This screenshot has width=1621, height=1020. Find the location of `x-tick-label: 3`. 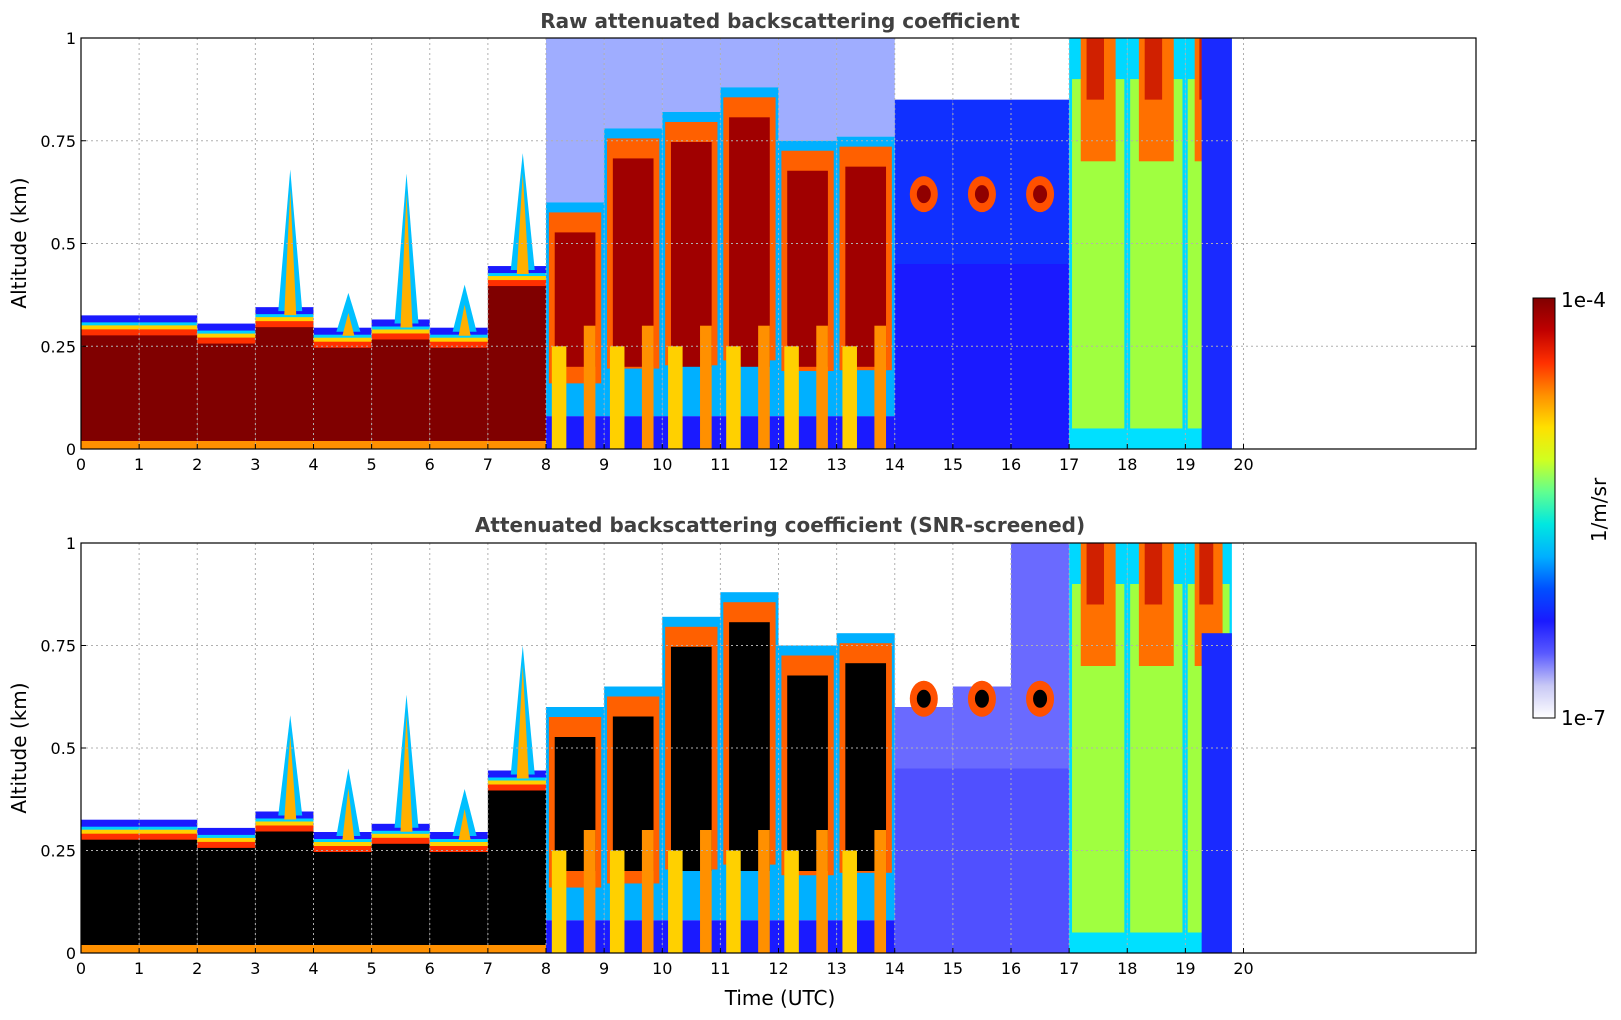

x-tick-label: 3 is located at coordinates (255, 464).